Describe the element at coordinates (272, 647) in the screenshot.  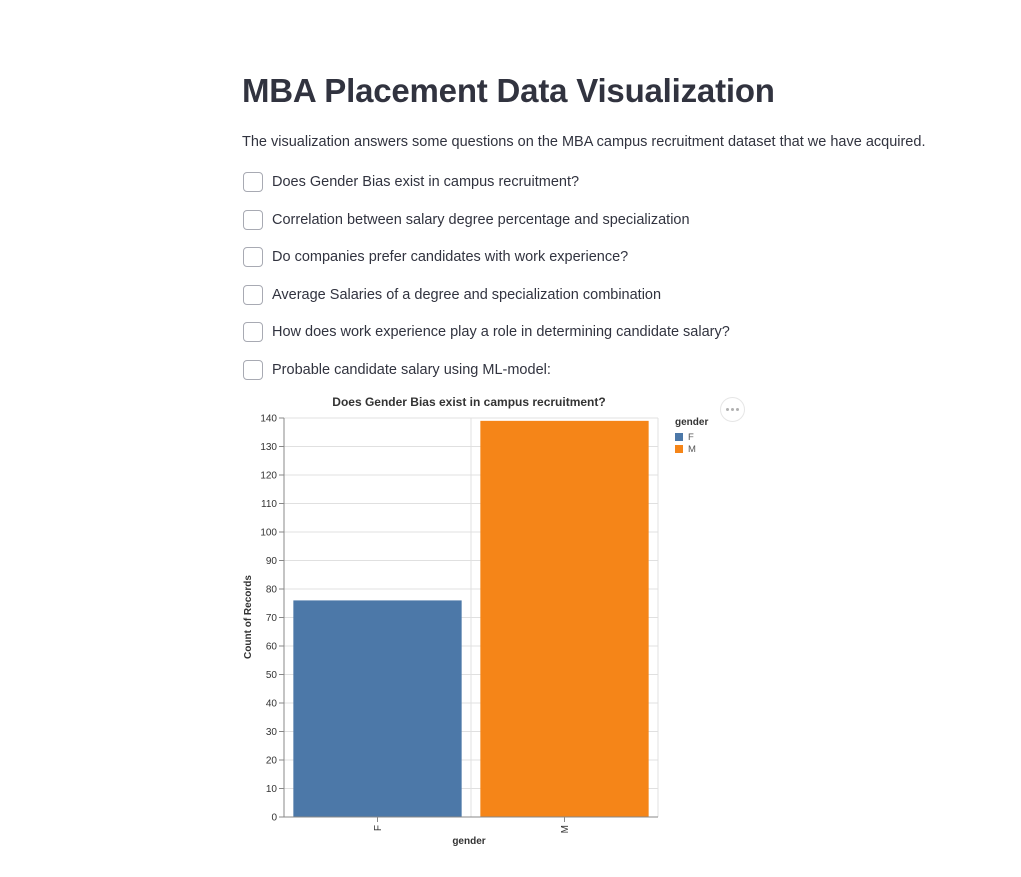
I see `y-tick-label: 60` at that location.